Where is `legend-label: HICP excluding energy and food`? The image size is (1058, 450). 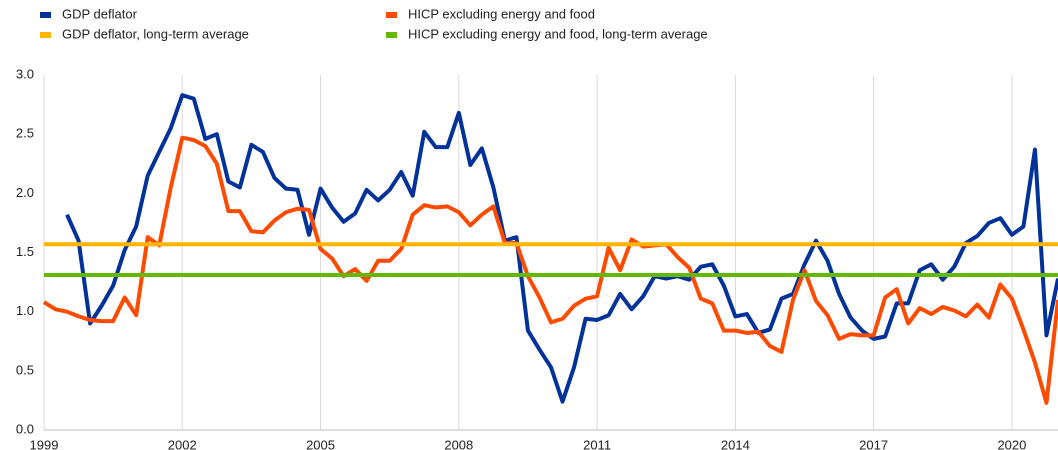
legend-label: HICP excluding energy and food is located at coordinates (501, 13).